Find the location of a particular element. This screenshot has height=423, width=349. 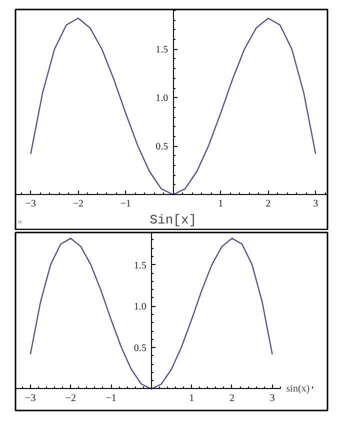

x-axis-title: sin(x) is located at coordinates (298, 388).